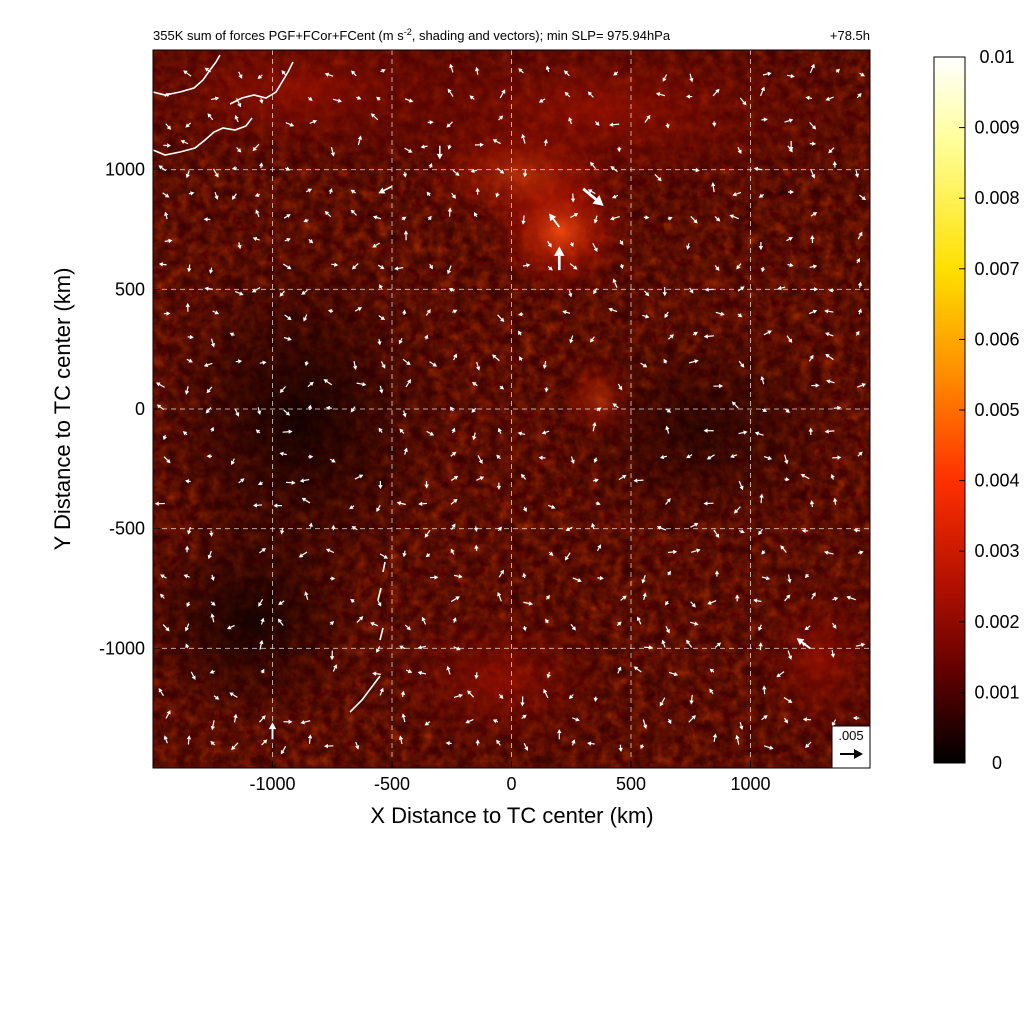  I want to click on colorbar-tick-label: 0.003, so click(996, 551).